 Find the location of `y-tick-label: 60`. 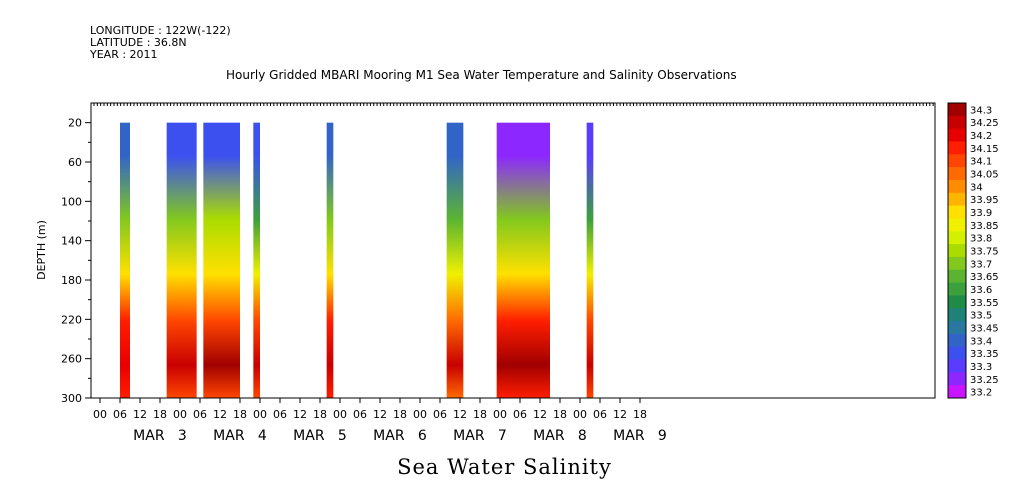

y-tick-label: 60 is located at coordinates (75, 162).